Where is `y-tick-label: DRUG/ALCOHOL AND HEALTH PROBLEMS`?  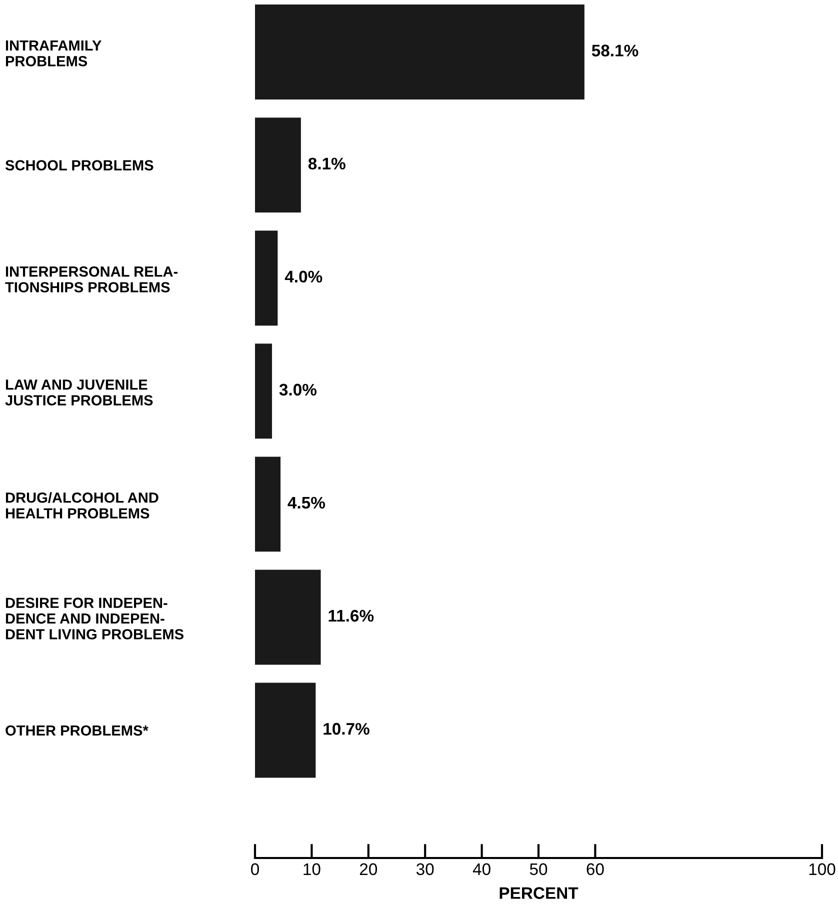
y-tick-label: DRUG/ALCOHOL AND HEALTH PROBLEMS is located at coordinates (82, 505).